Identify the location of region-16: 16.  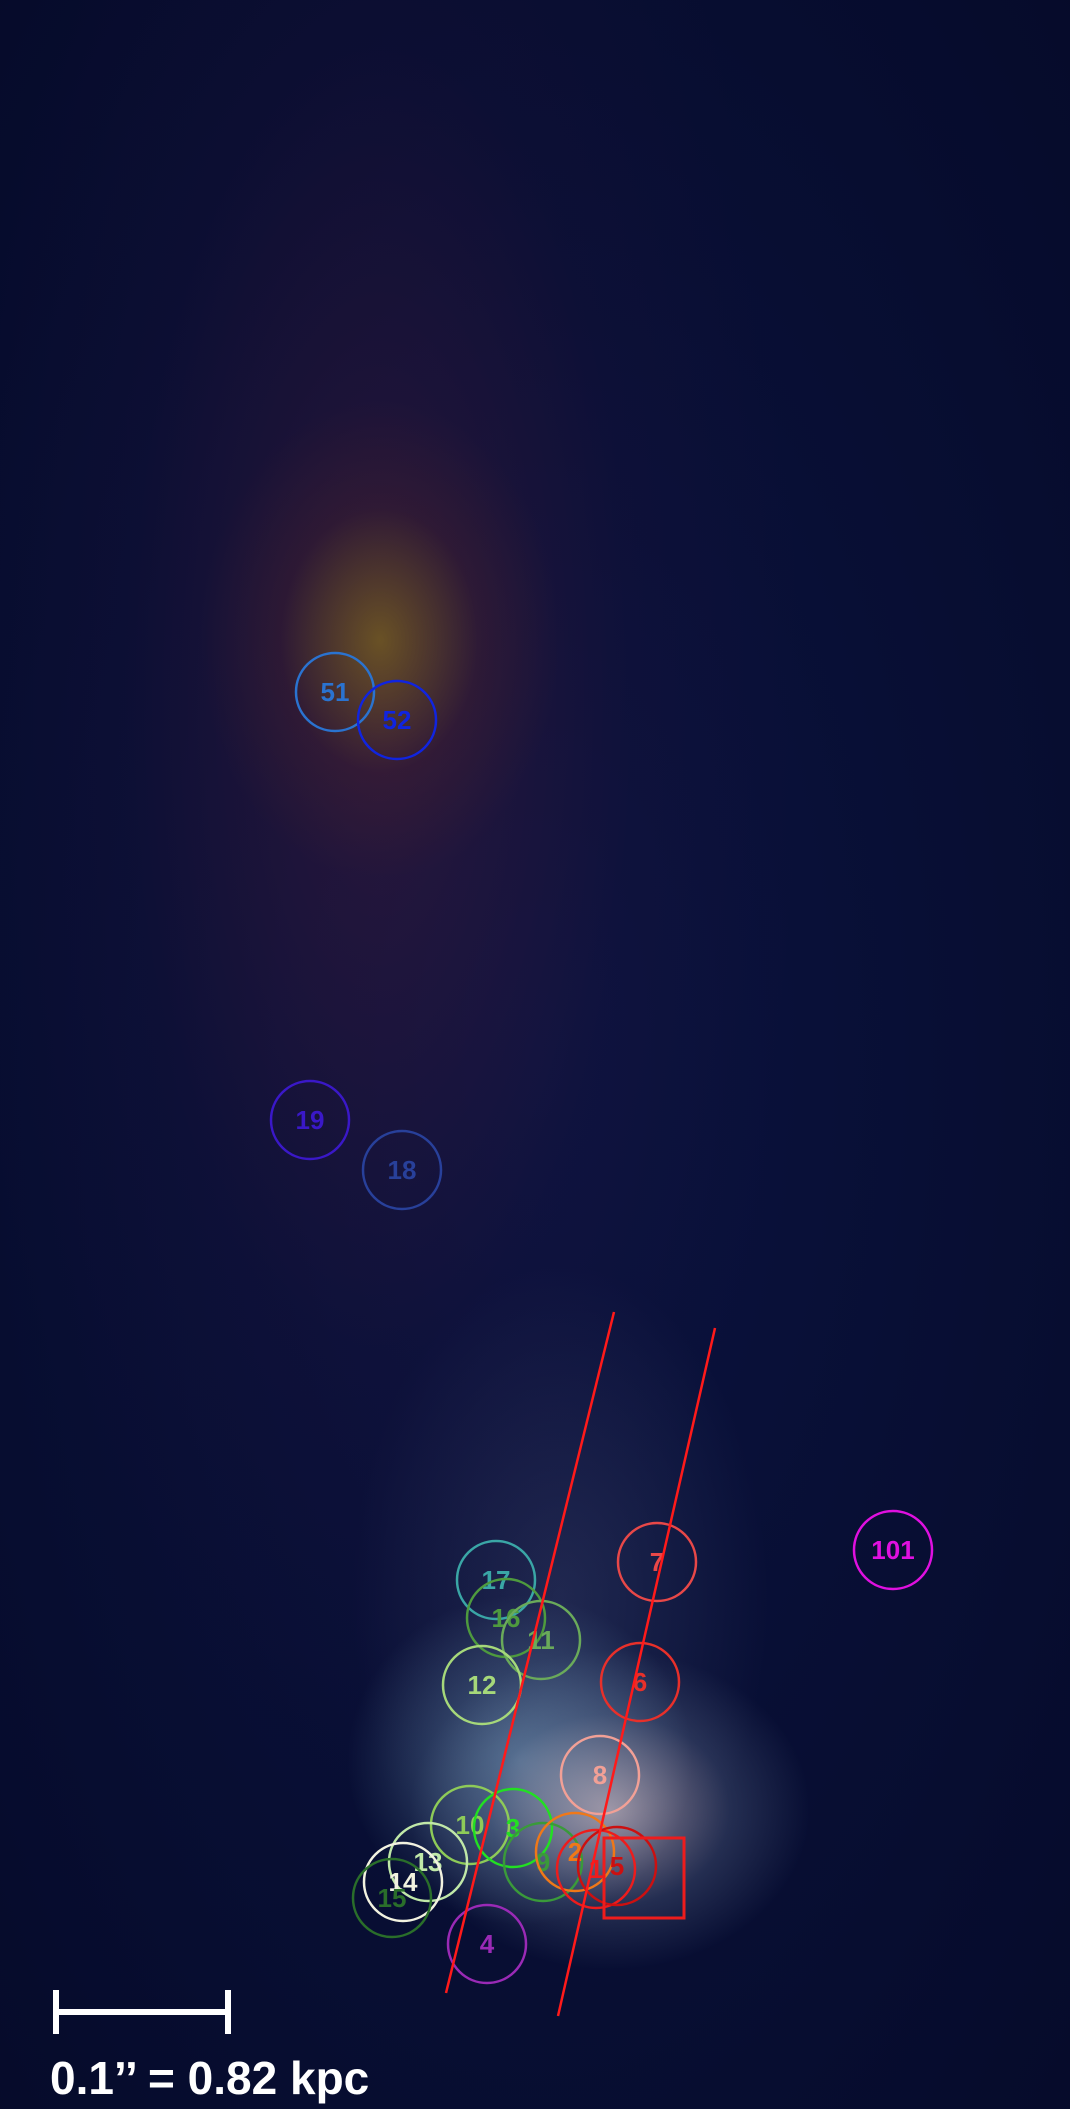
(506, 1618).